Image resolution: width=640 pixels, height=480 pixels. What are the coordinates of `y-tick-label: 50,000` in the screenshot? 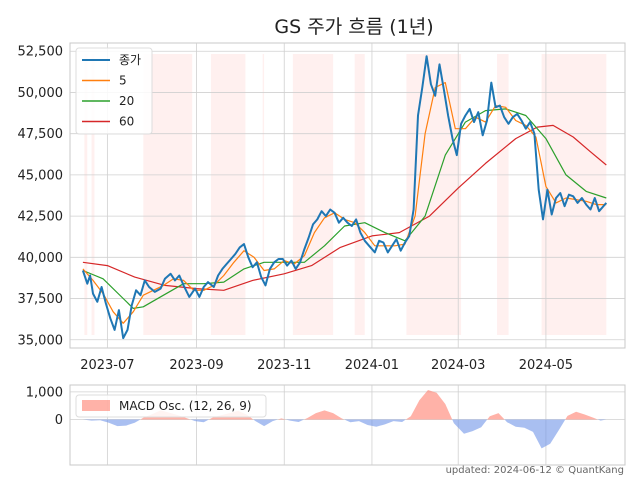 It's located at (41, 93).